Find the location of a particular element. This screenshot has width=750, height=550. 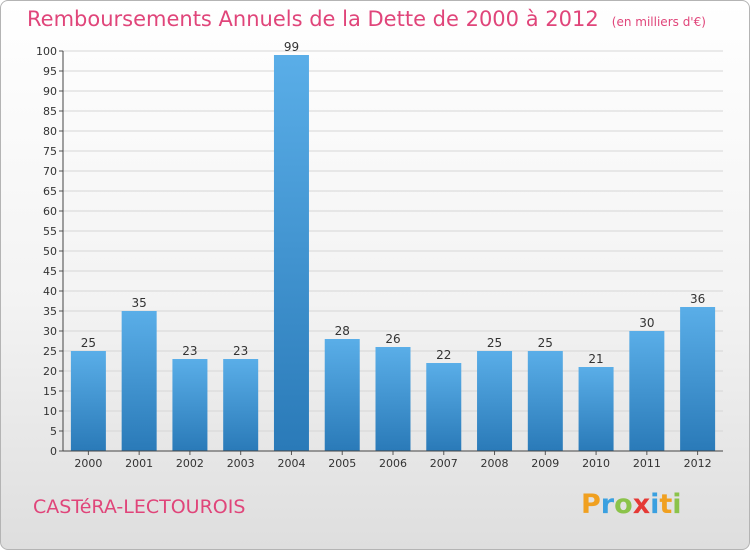

data-label: 21 is located at coordinates (595, 359).